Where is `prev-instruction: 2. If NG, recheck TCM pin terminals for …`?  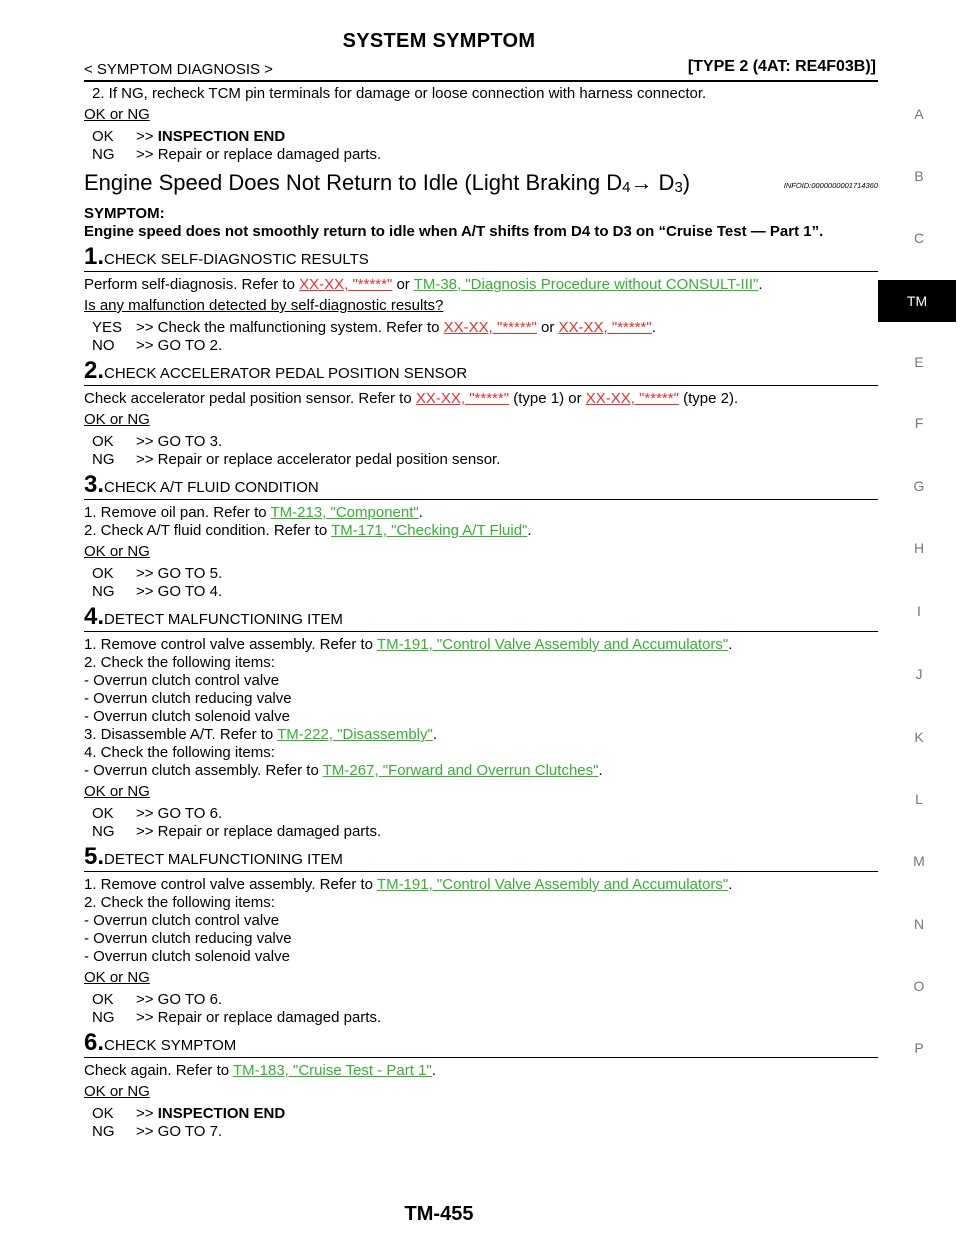
prev-instruction: 2. If NG, recheck TCM pin terminals for … is located at coordinates (399, 93).